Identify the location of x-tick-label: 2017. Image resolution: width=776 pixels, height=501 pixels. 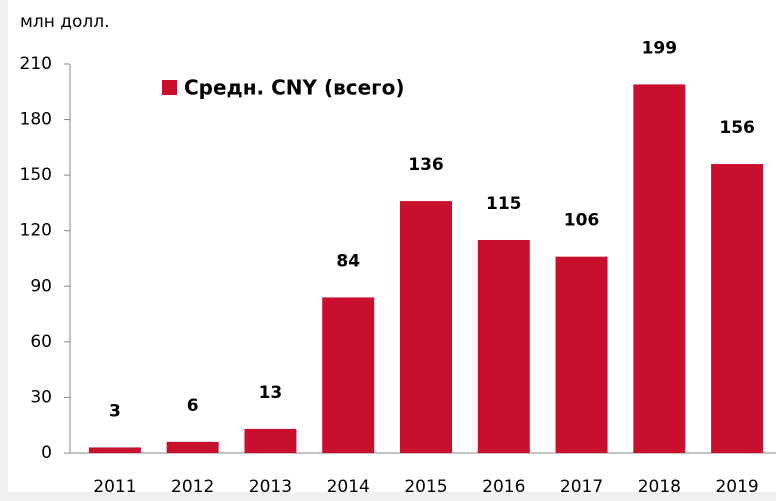
(581, 487).